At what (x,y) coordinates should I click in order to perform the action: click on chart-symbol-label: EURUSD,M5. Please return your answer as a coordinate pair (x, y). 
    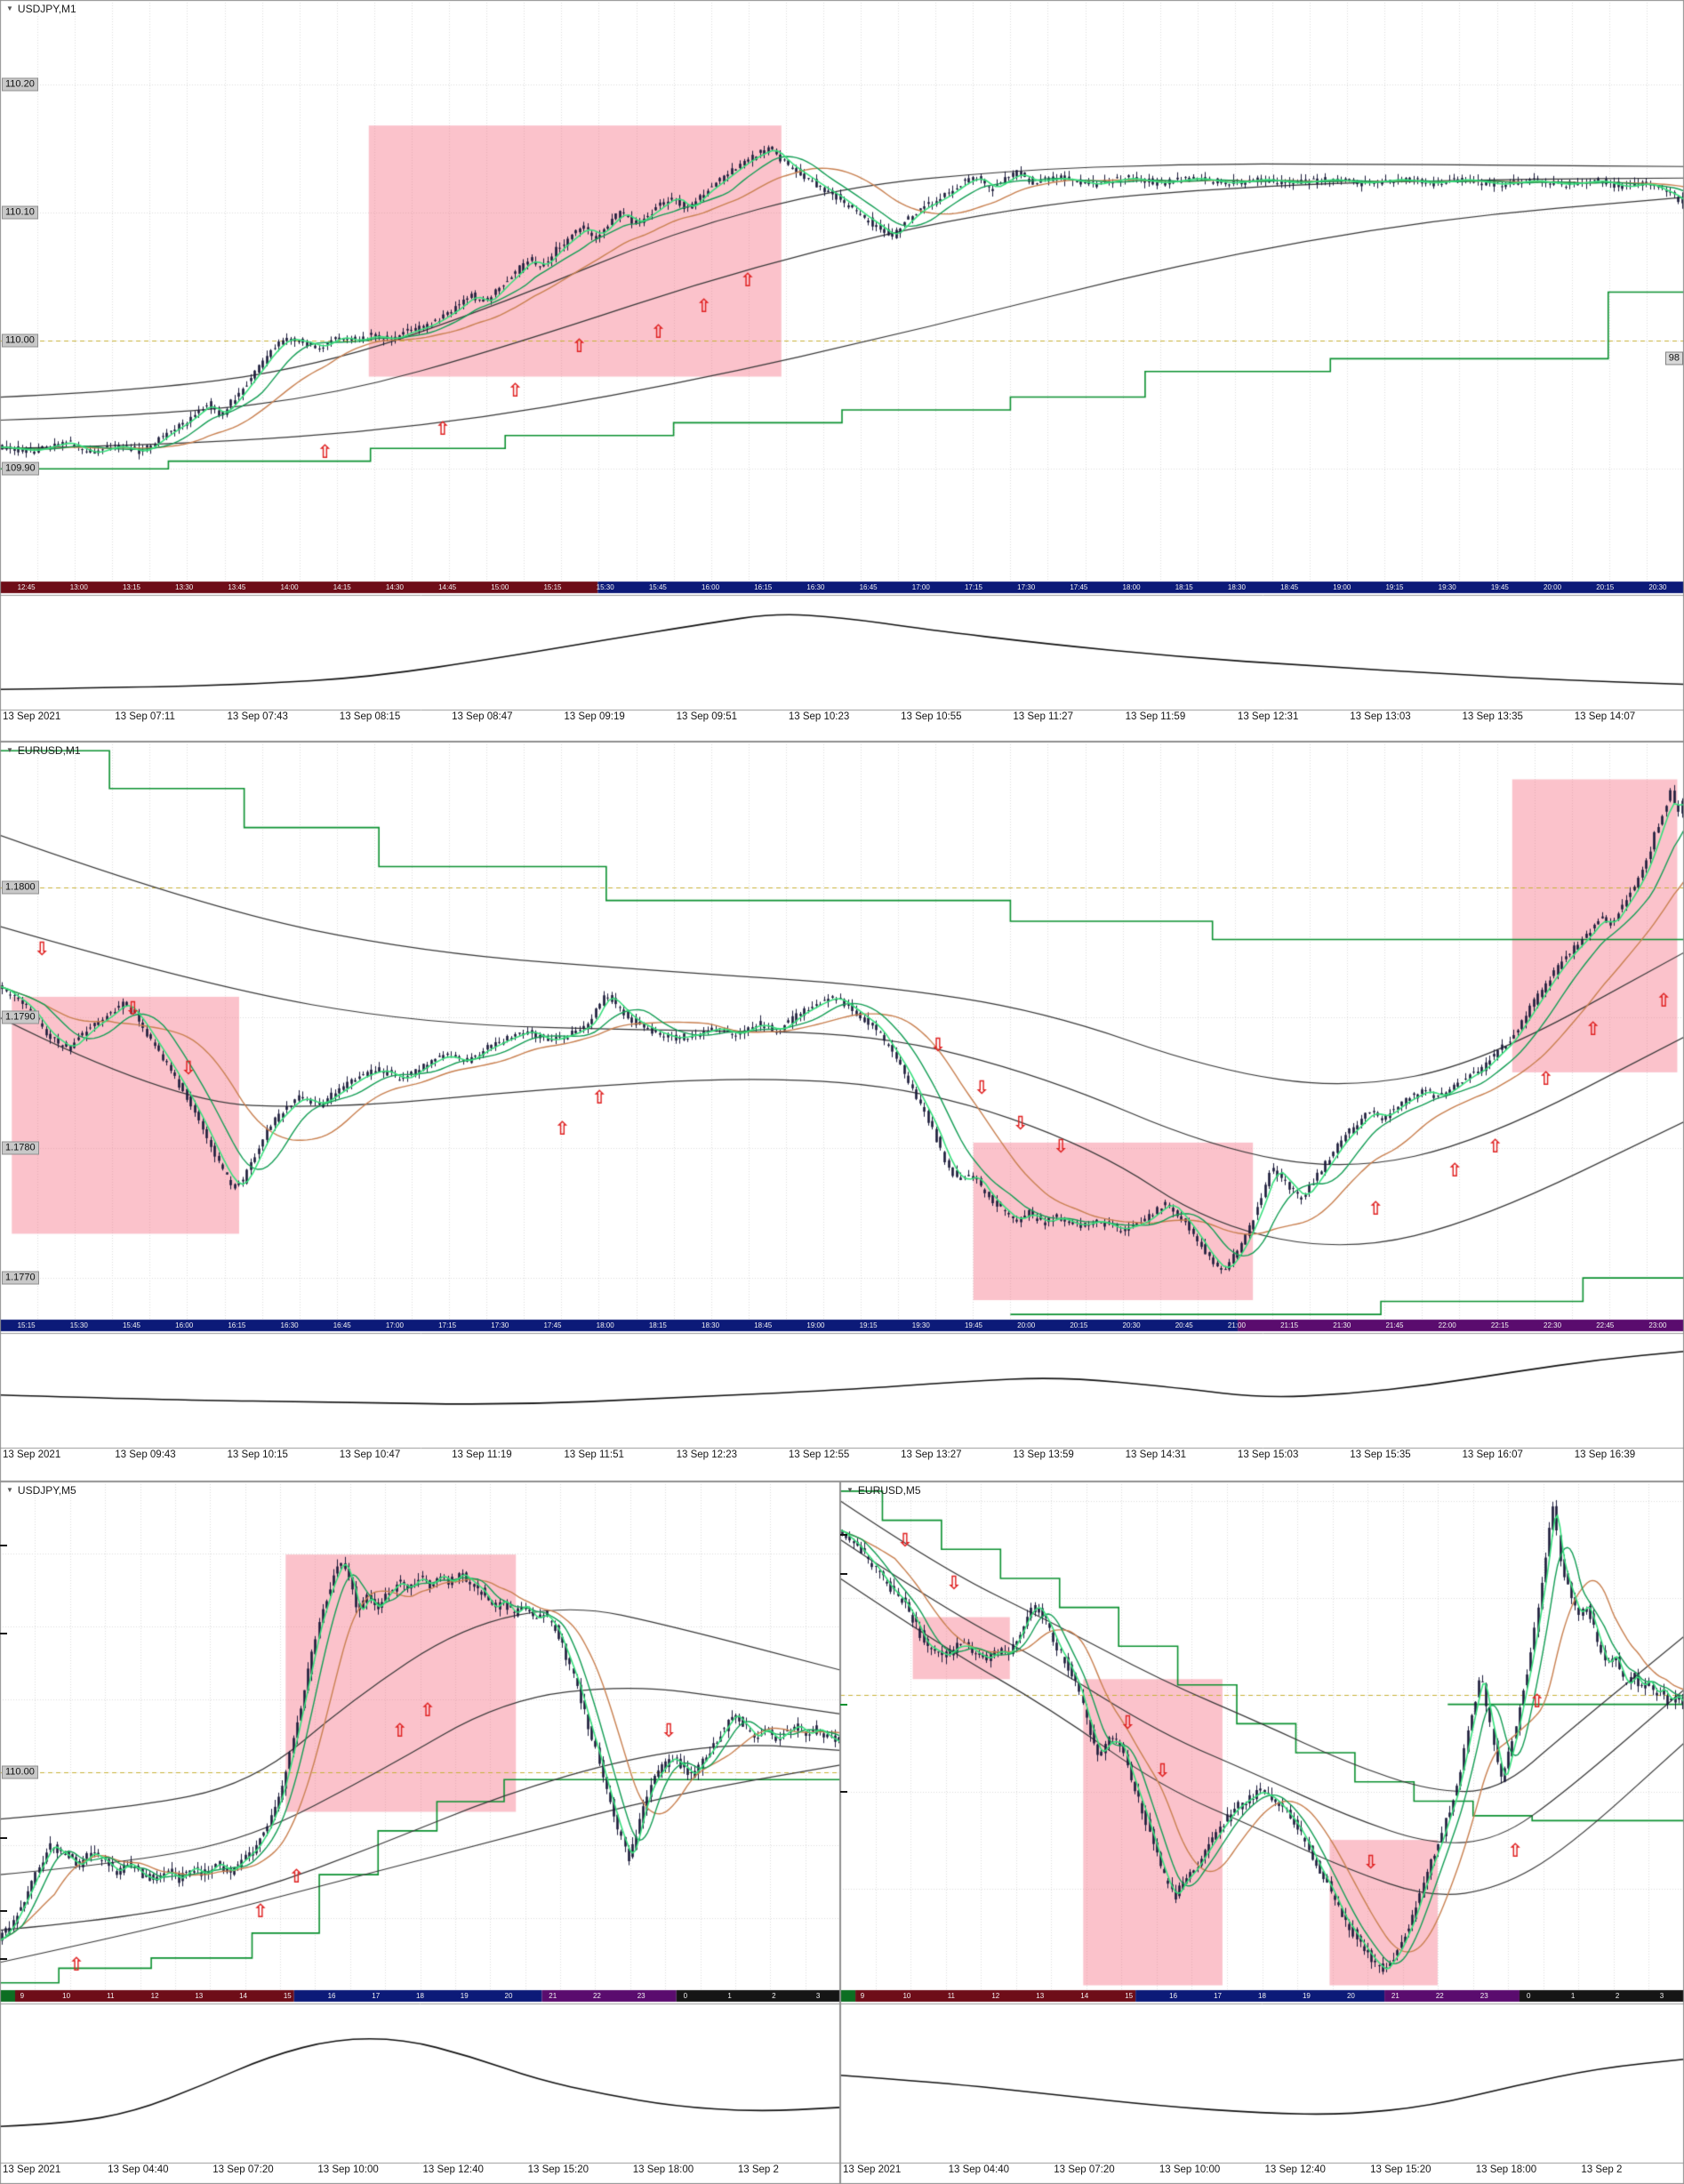
    Looking at the image, I should click on (889, 1490).